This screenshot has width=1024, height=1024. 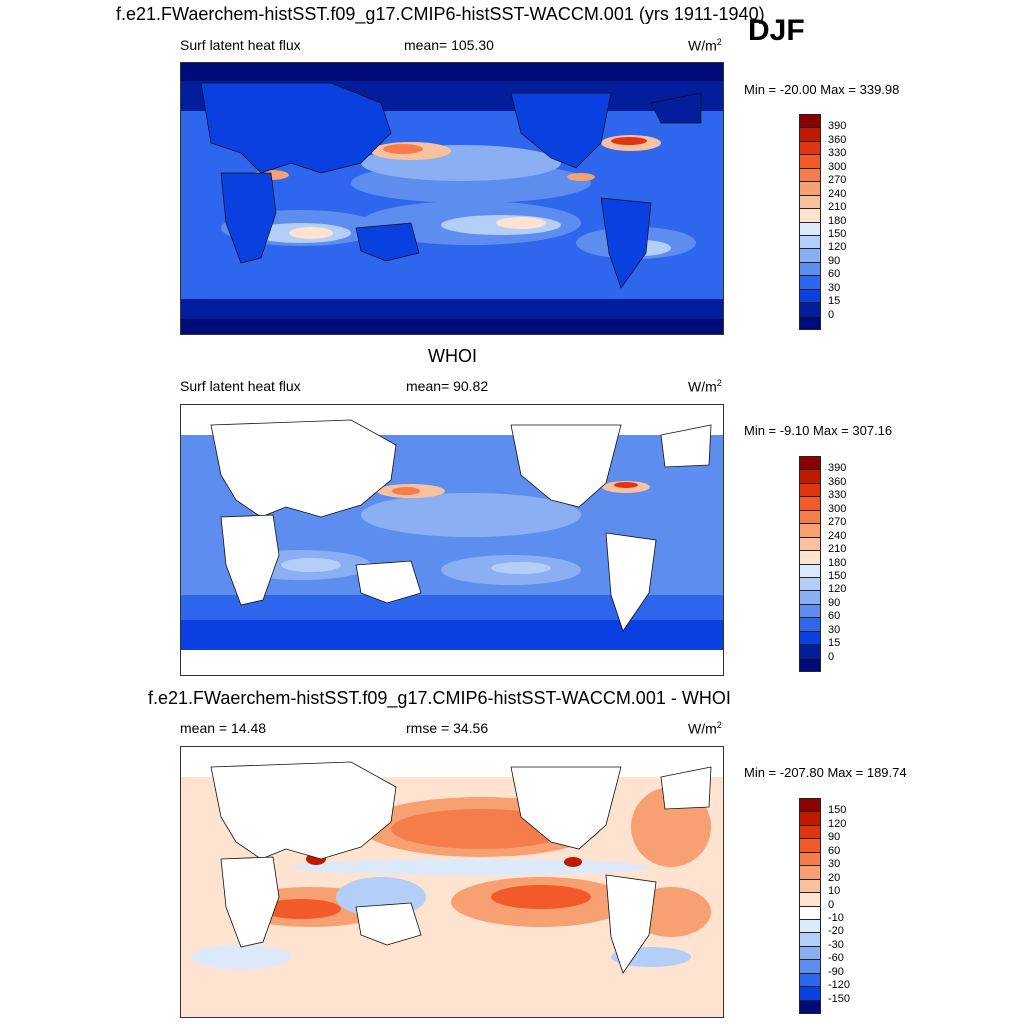 I want to click on colorbar-tick-label: -10, so click(x=836, y=917).